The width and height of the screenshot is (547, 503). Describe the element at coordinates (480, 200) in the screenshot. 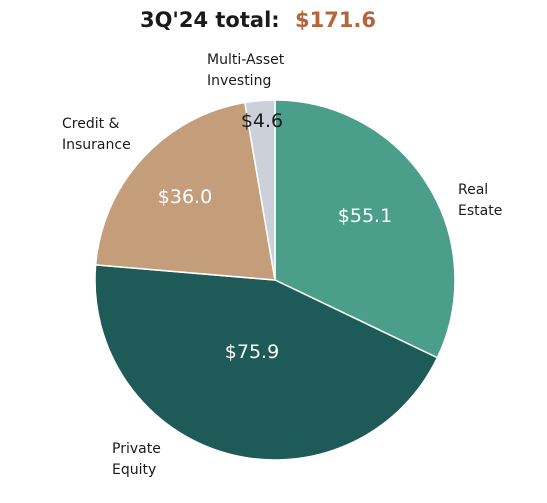

I see `category-label-real-estate: Real Estate` at that location.